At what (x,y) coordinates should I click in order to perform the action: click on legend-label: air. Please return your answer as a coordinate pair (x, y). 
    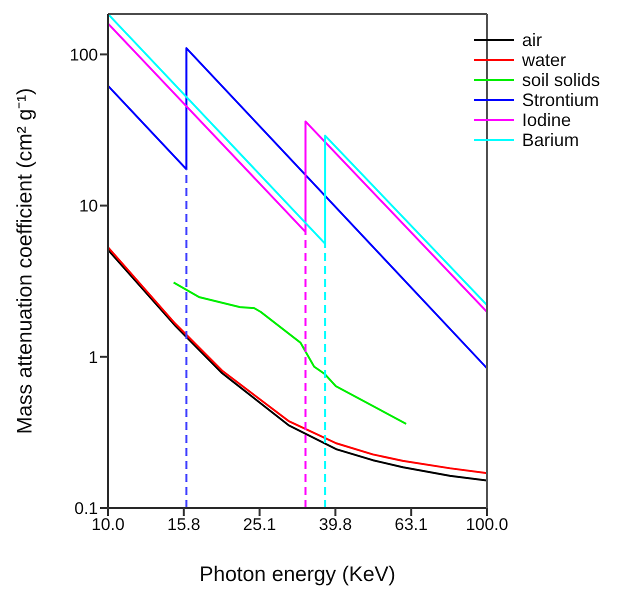
    Looking at the image, I should click on (532, 40).